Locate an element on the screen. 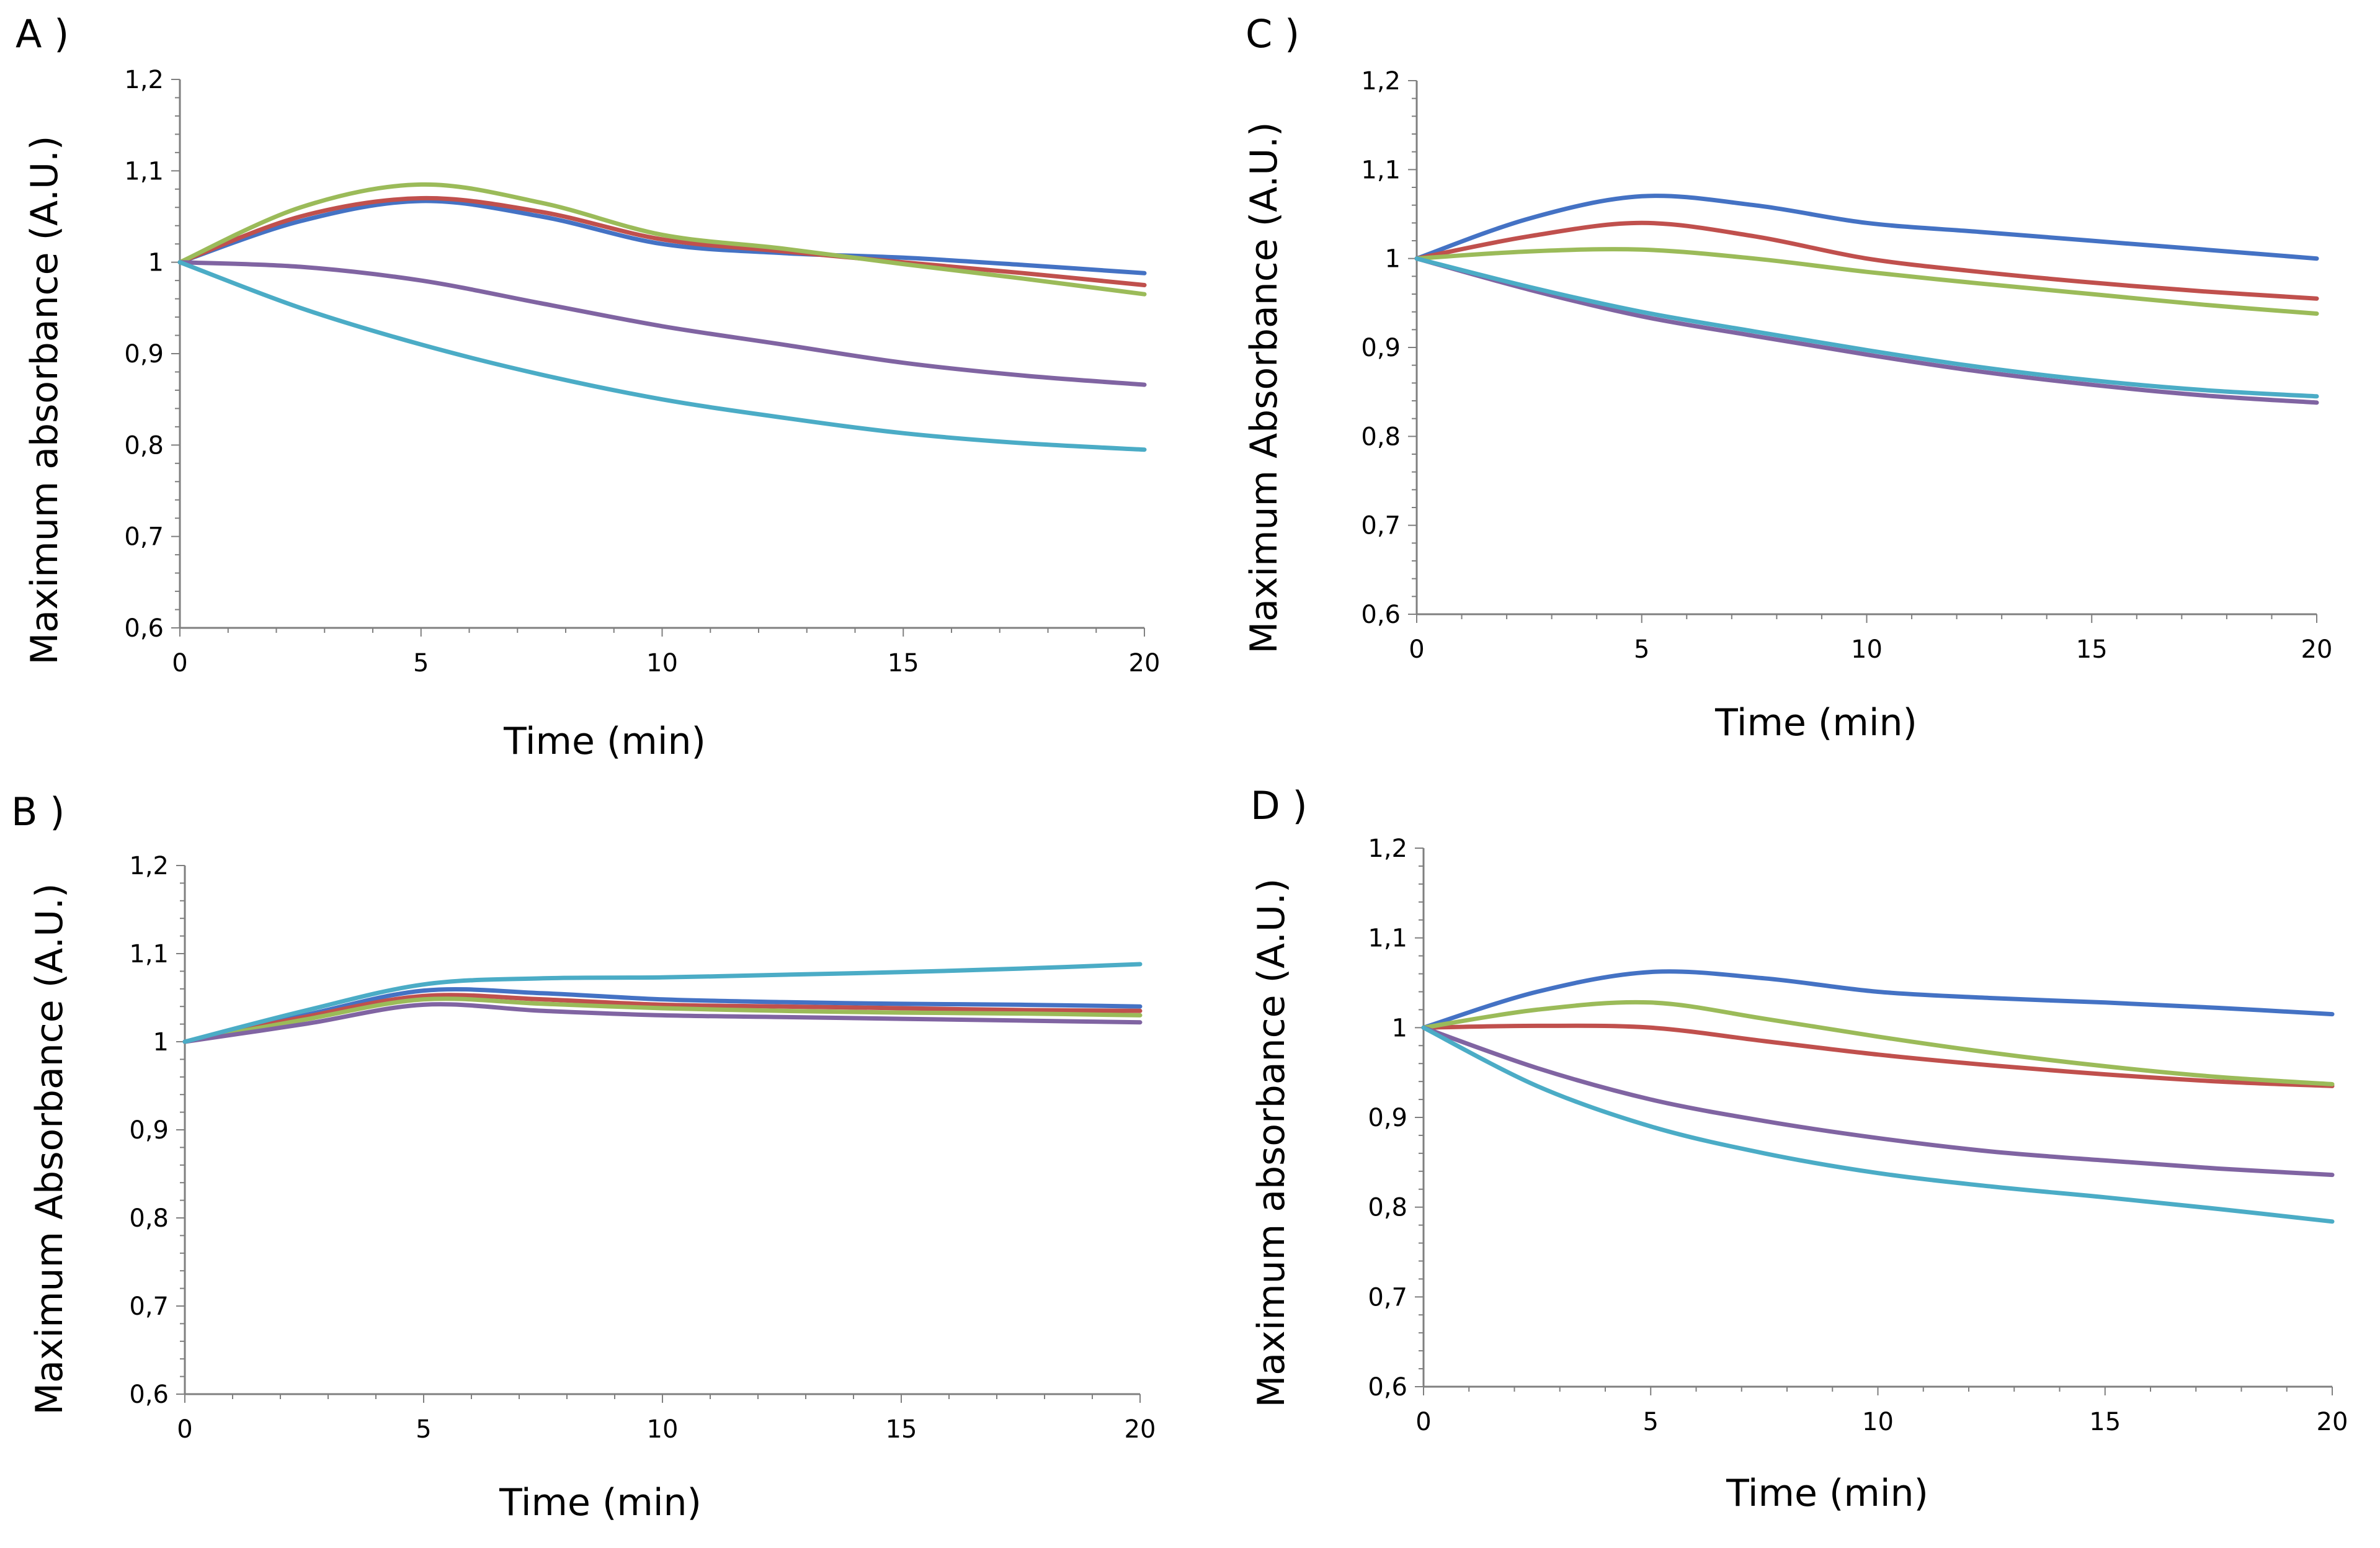  y-axis-label-a: Maximum absorbance (A.U.) is located at coordinates (44, 400).